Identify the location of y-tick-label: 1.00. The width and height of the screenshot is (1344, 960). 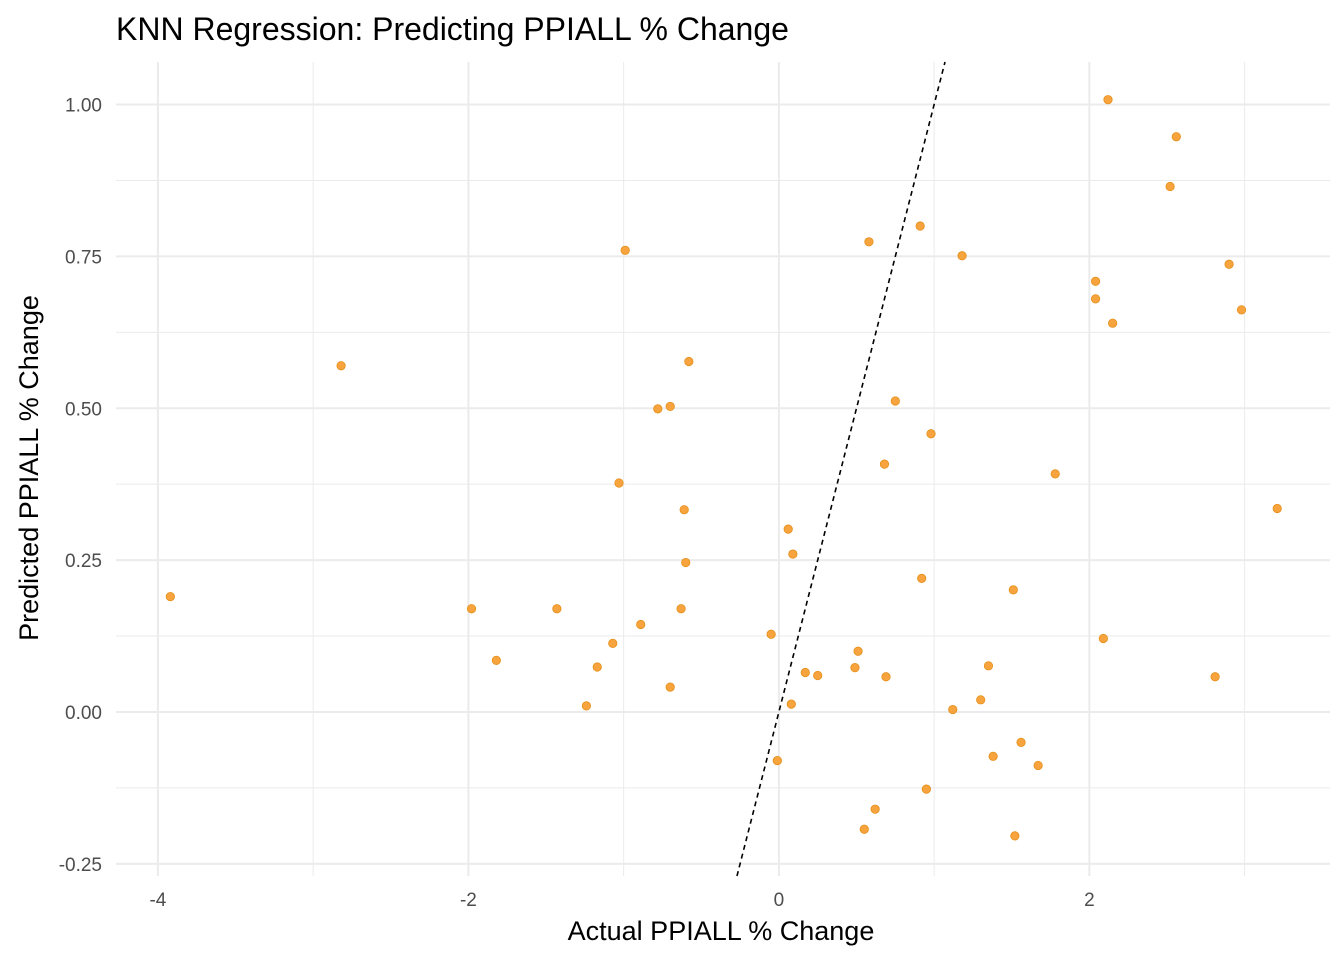
(83, 106).